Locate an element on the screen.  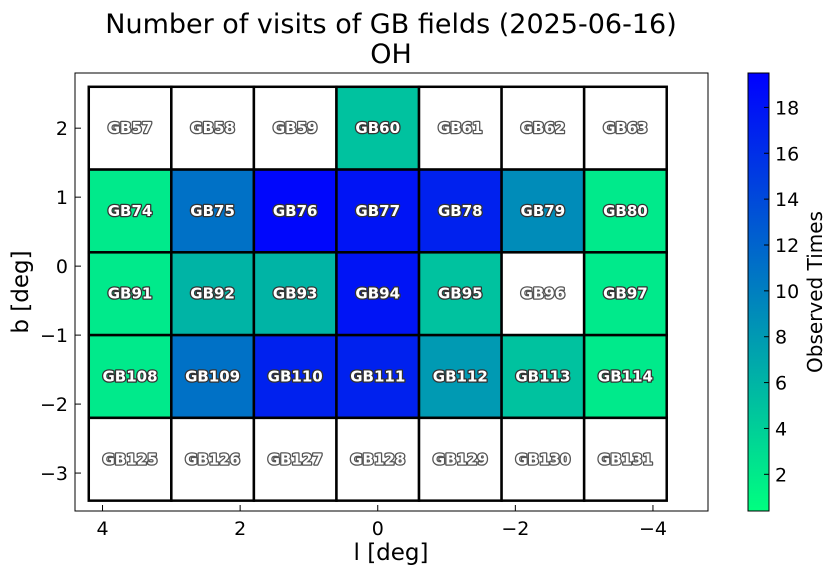
x-axis-label: l [deg] is located at coordinates (391, 553).